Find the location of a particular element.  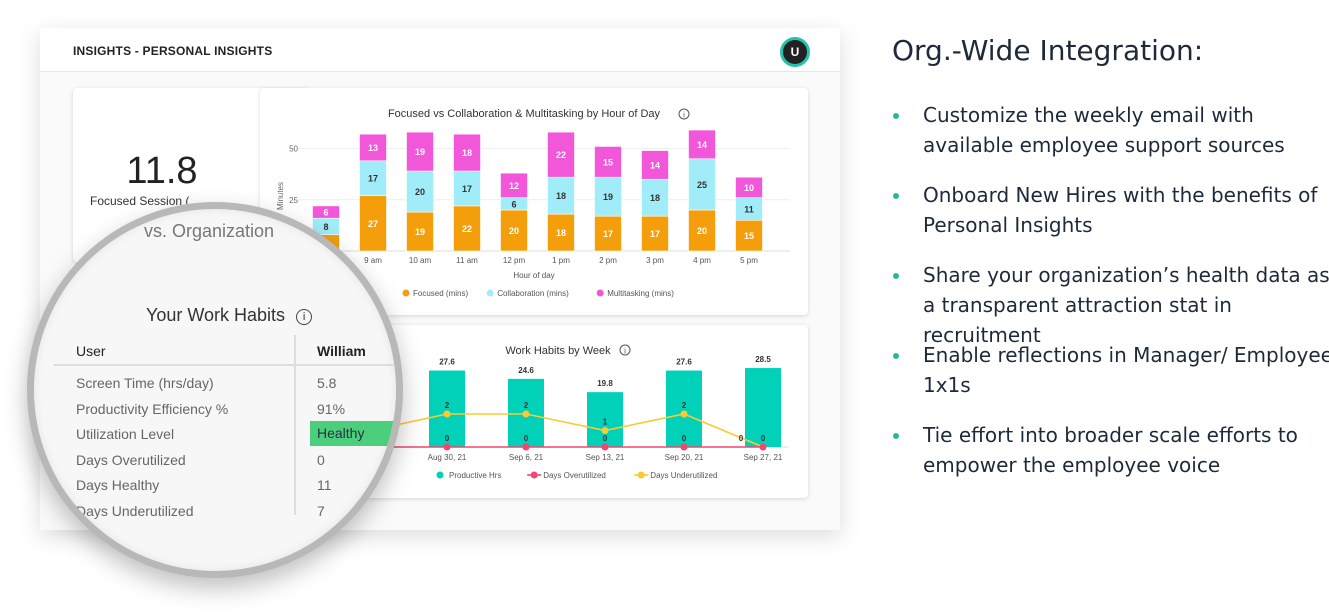

row-label: Days Overutilized is located at coordinates (131, 459).